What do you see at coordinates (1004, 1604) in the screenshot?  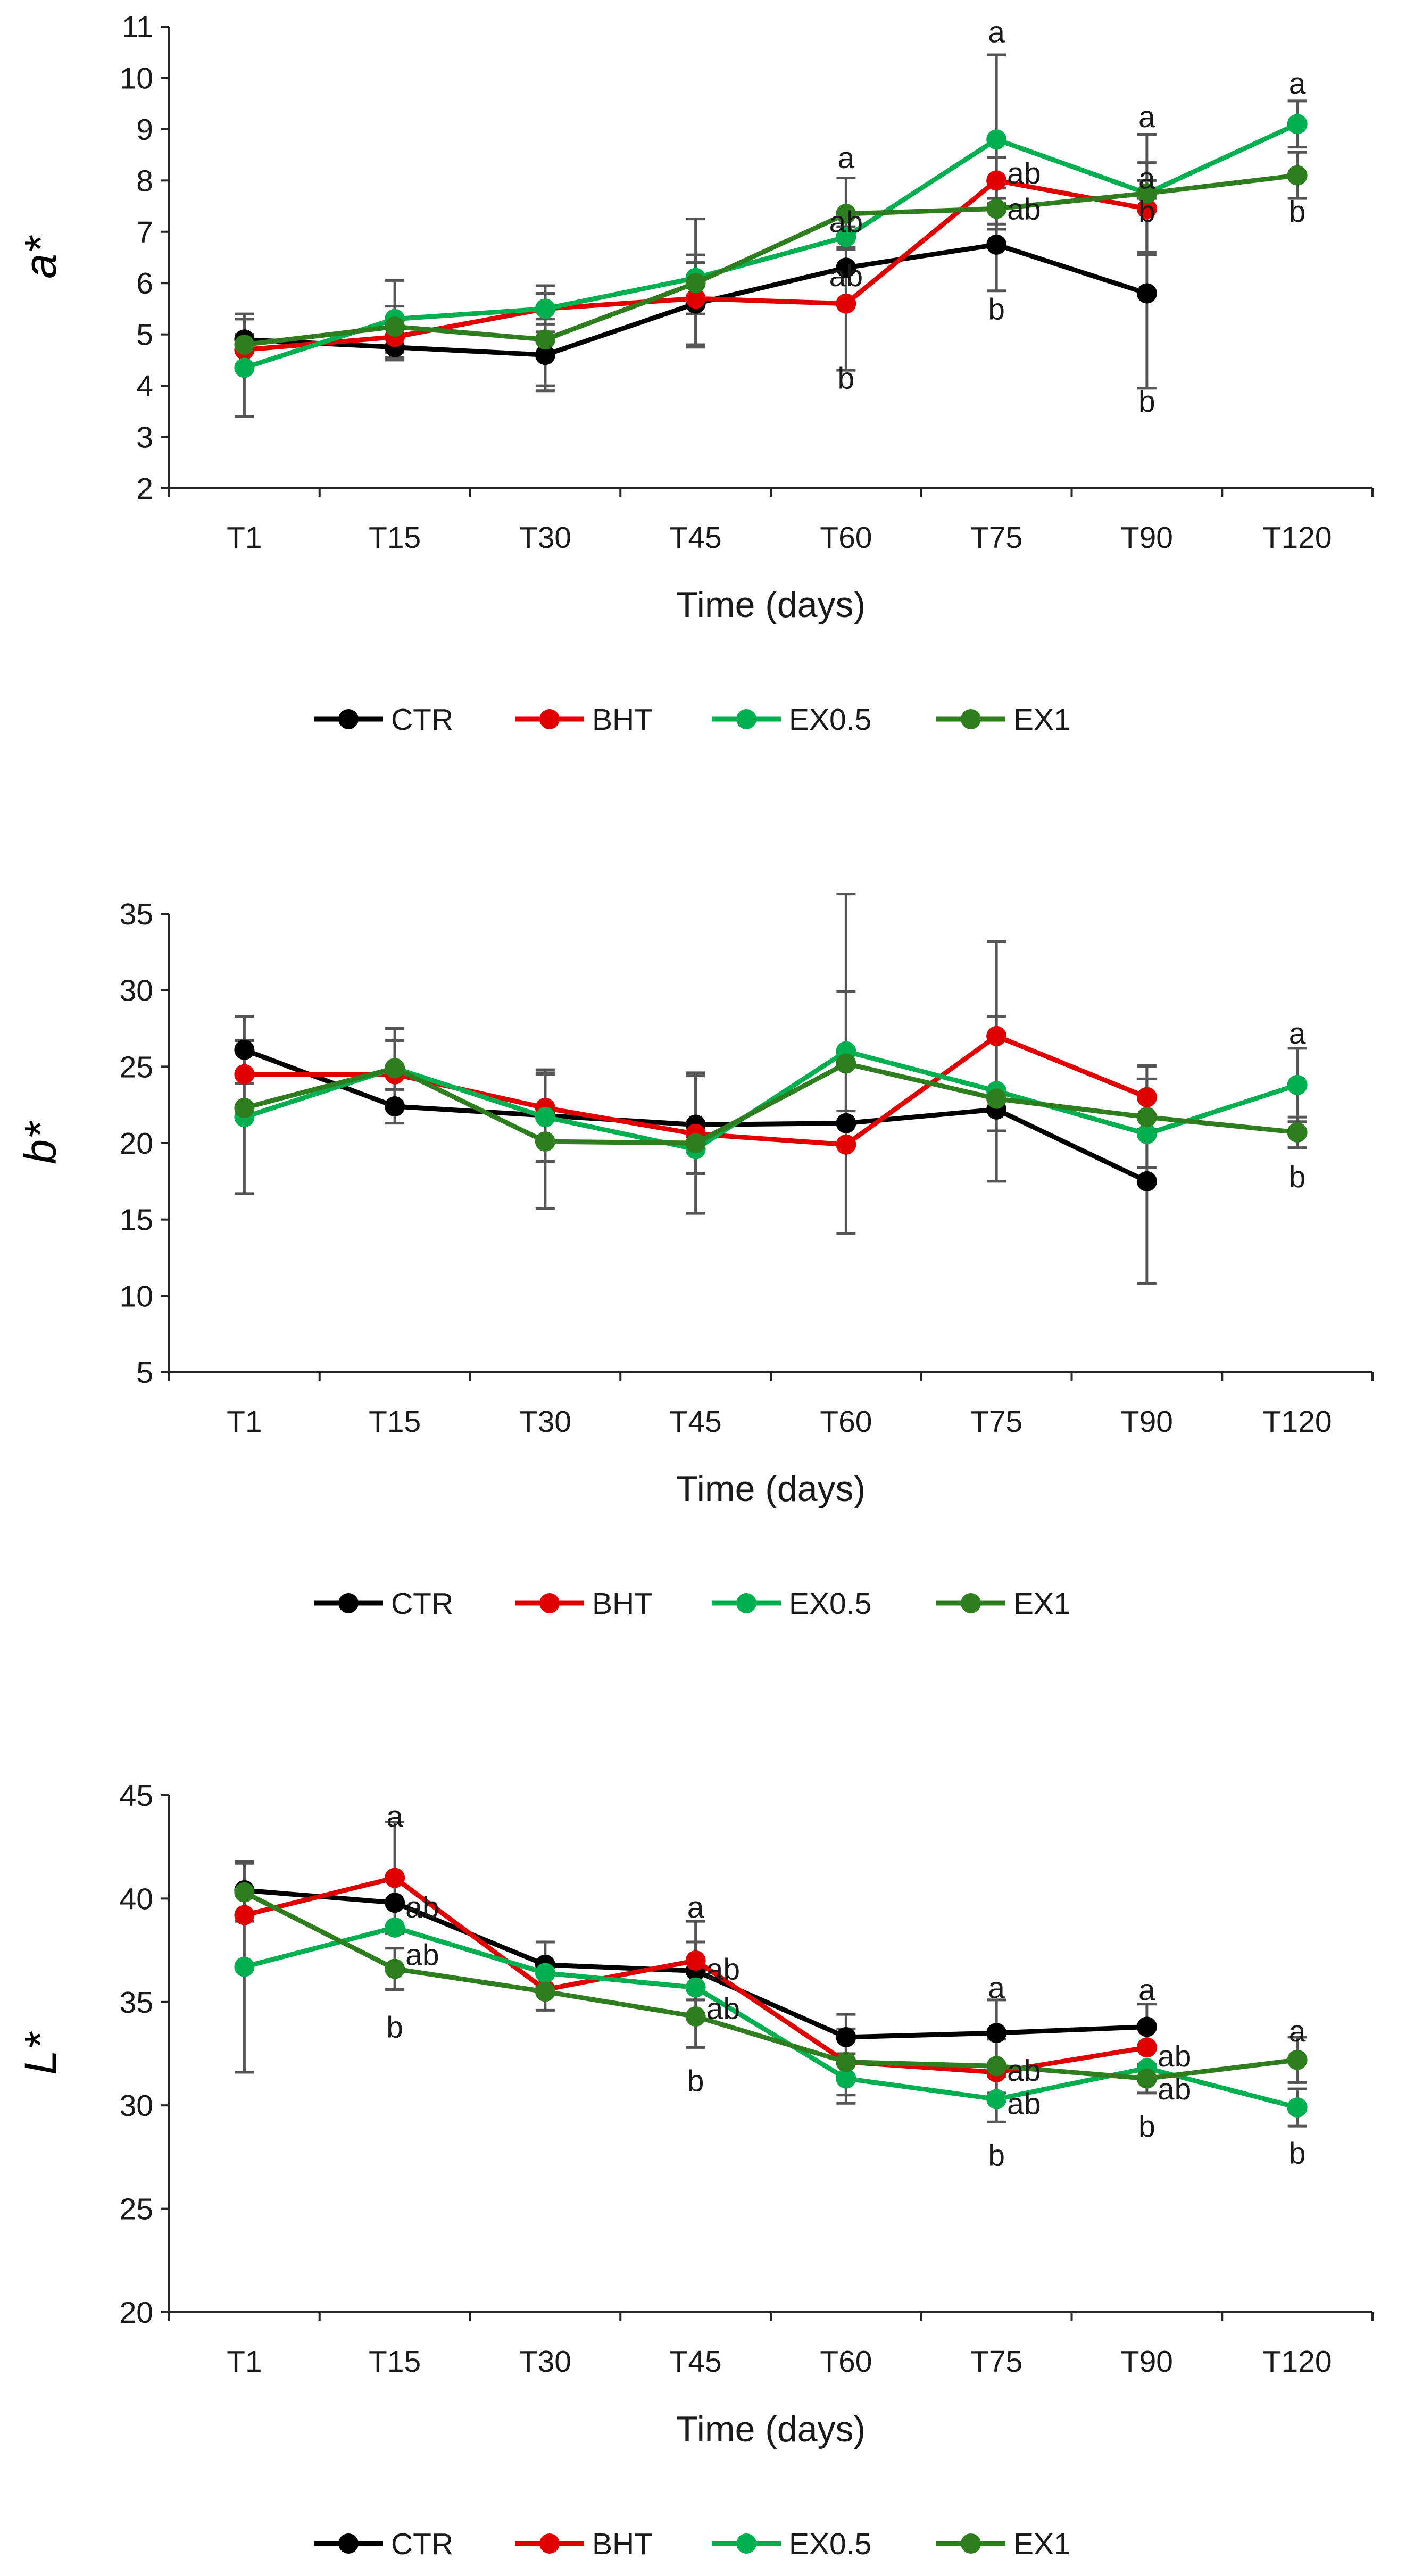 I see `legend-item-ex1: EX1` at bounding box center [1004, 1604].